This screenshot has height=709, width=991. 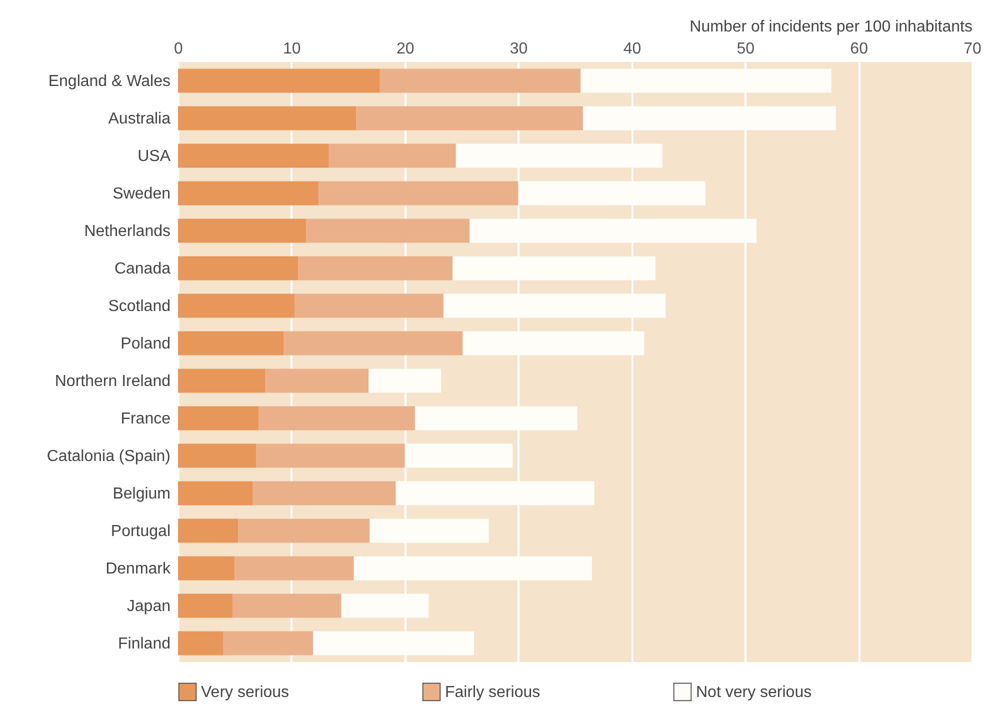 I want to click on y-tick-label: Finland, so click(x=144, y=643).